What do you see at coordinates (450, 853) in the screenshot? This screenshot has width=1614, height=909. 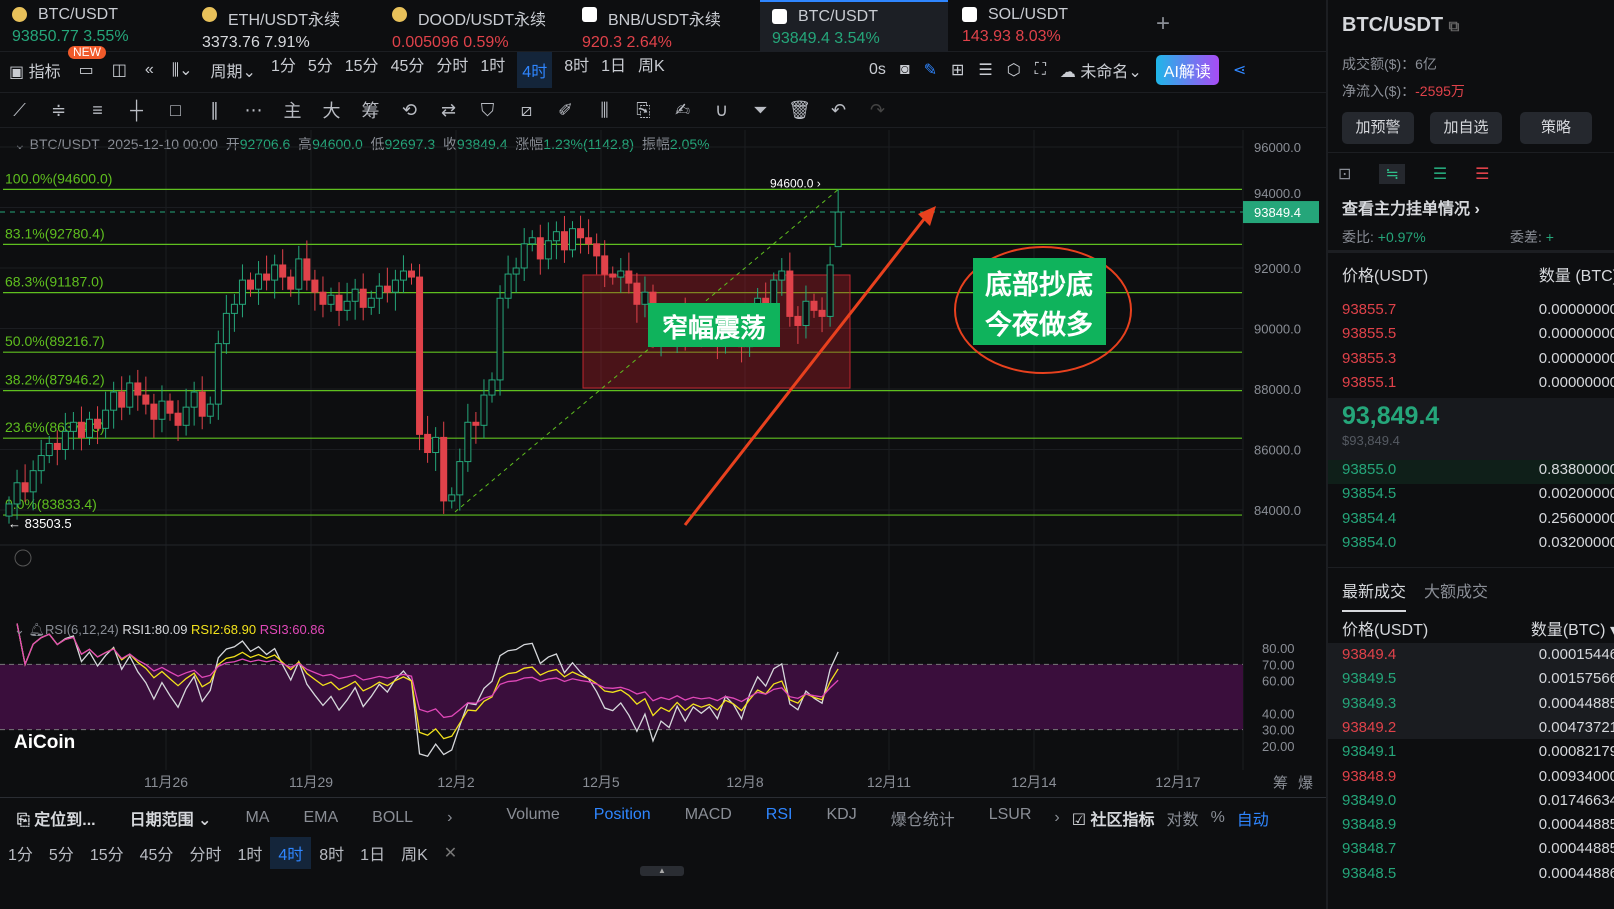 I see `close-icon: ✕` at bounding box center [450, 853].